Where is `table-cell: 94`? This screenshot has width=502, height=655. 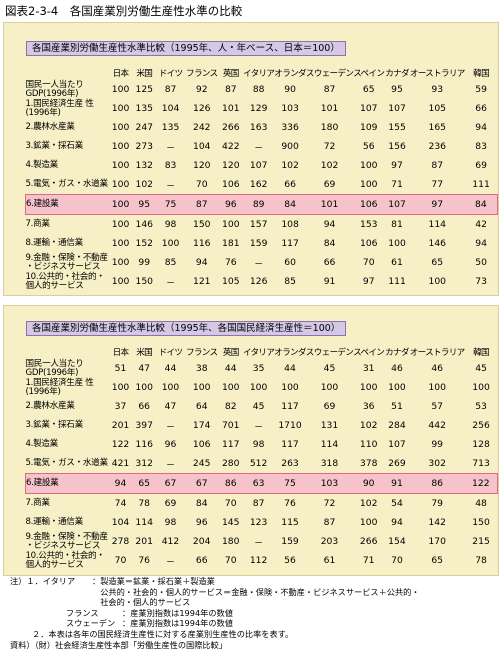
table-cell: 94 is located at coordinates (201, 262).